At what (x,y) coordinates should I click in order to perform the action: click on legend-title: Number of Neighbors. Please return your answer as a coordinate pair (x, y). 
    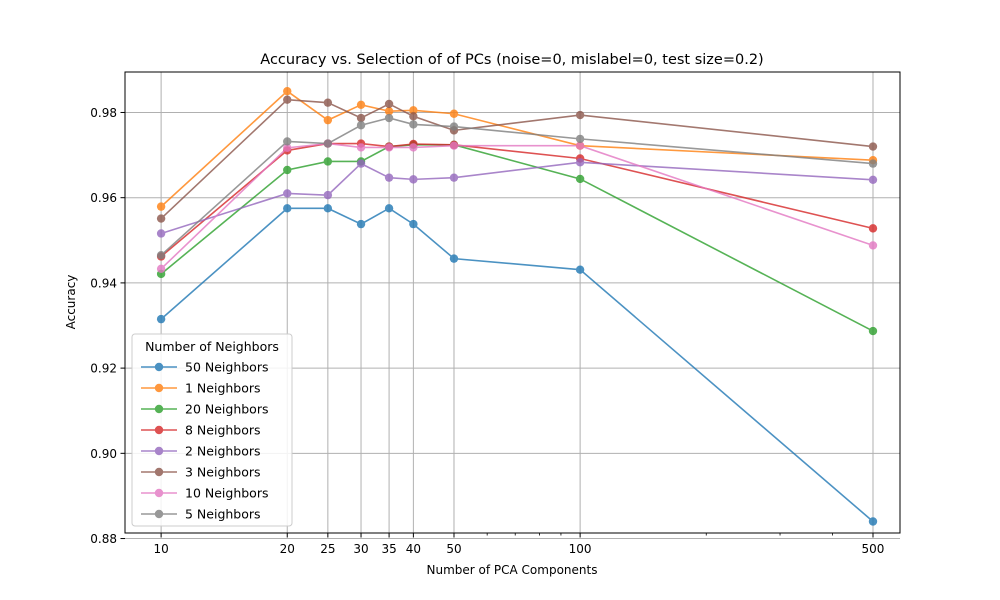
    Looking at the image, I should click on (212, 346).